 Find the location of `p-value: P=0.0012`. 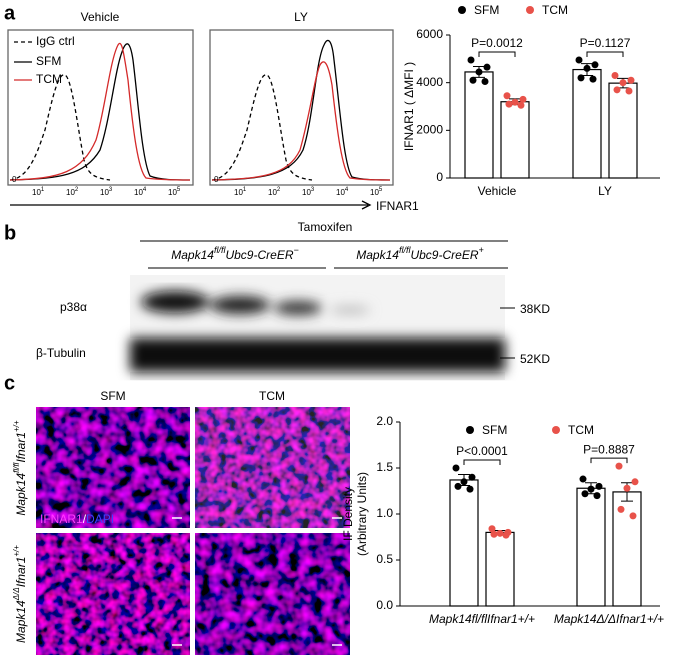

p-value: P=0.0012 is located at coordinates (497, 43).